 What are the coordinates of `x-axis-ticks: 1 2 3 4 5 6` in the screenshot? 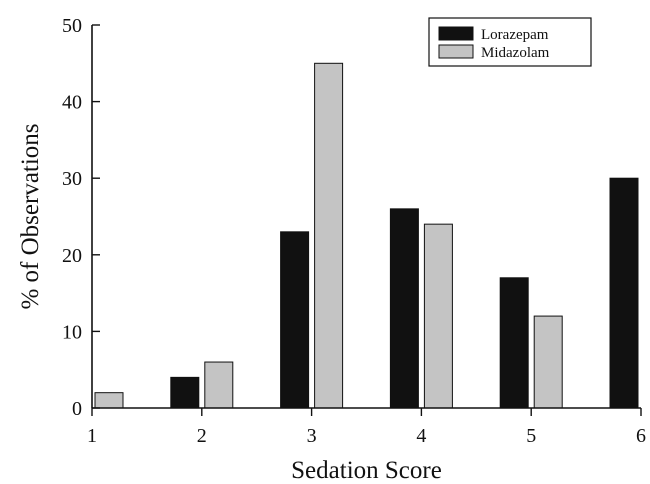 It's located at (366, 427).